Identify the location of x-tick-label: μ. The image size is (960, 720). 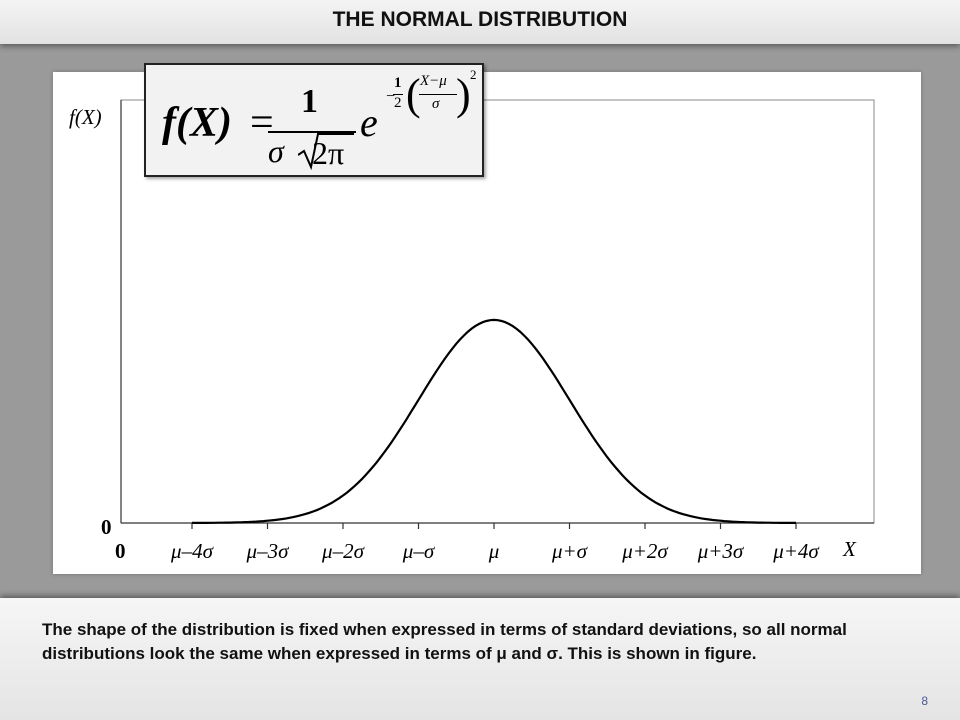
(494, 551).